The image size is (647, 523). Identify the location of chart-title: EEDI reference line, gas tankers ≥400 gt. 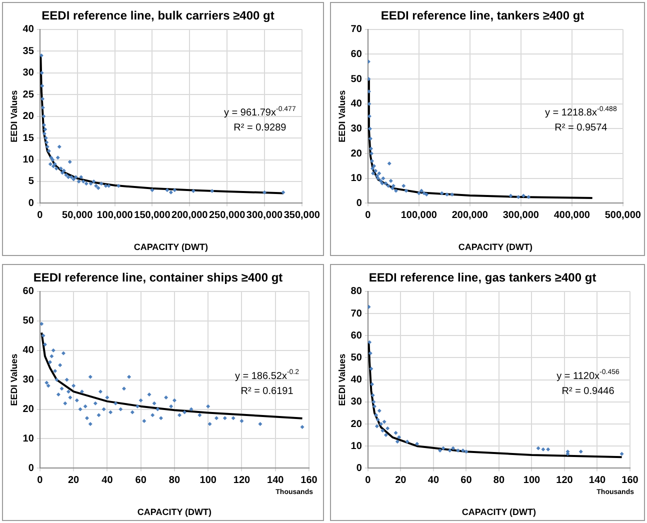
(482, 277).